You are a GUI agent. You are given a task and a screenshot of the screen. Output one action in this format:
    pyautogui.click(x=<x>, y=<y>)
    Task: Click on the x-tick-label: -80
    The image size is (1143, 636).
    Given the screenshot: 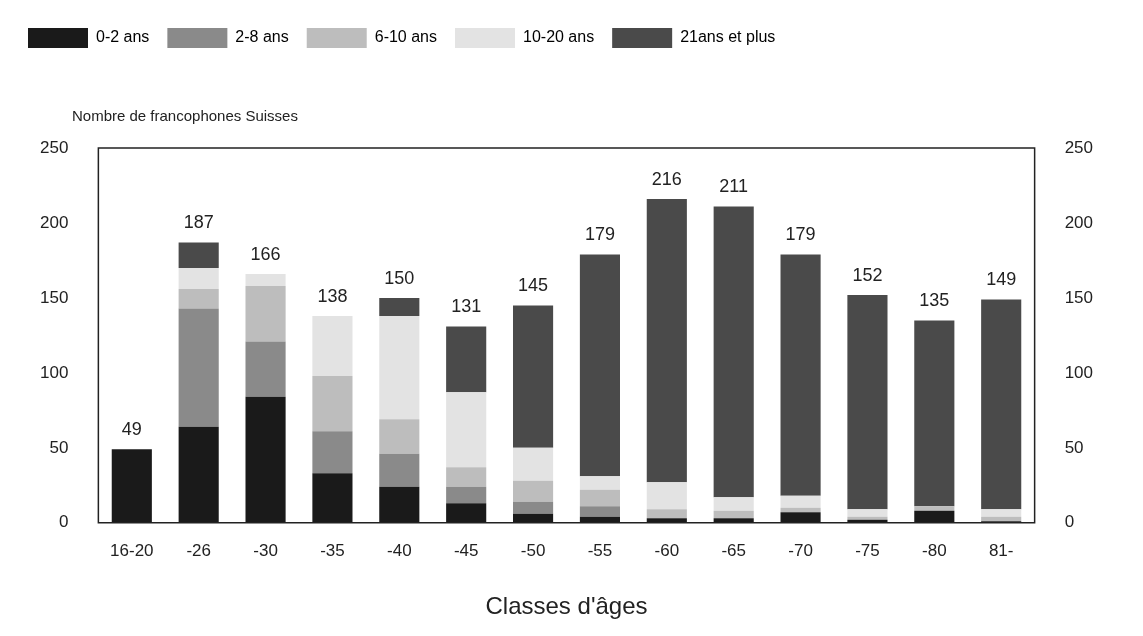 What is the action you would take?
    pyautogui.click(x=934, y=550)
    